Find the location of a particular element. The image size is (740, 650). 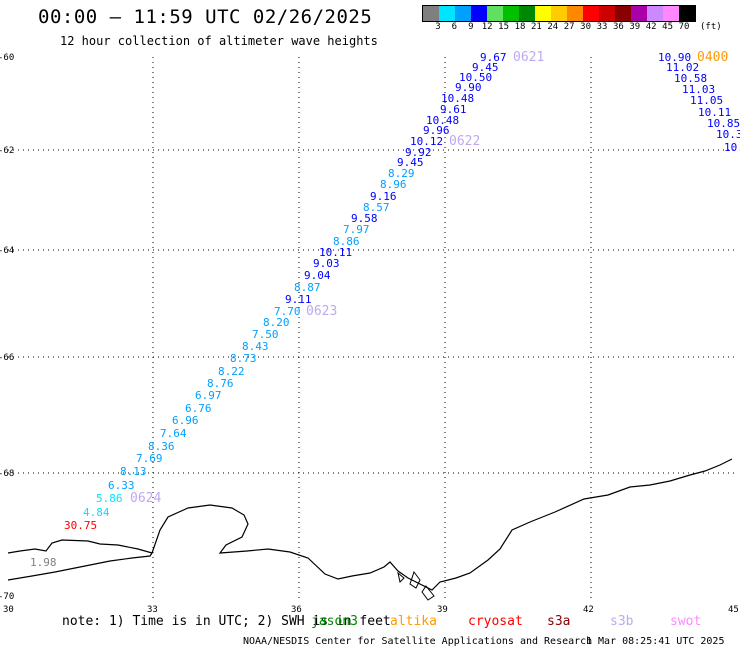

swh-value: 9.96 is located at coordinates (436, 130).